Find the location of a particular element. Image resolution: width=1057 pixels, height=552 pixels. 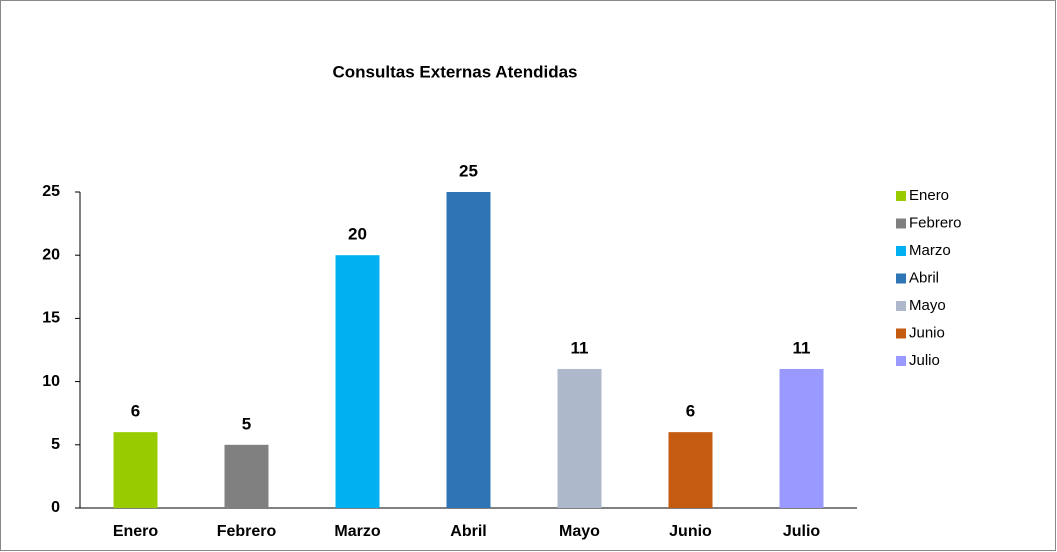

y-tick-label: 15 is located at coordinates (51, 318).